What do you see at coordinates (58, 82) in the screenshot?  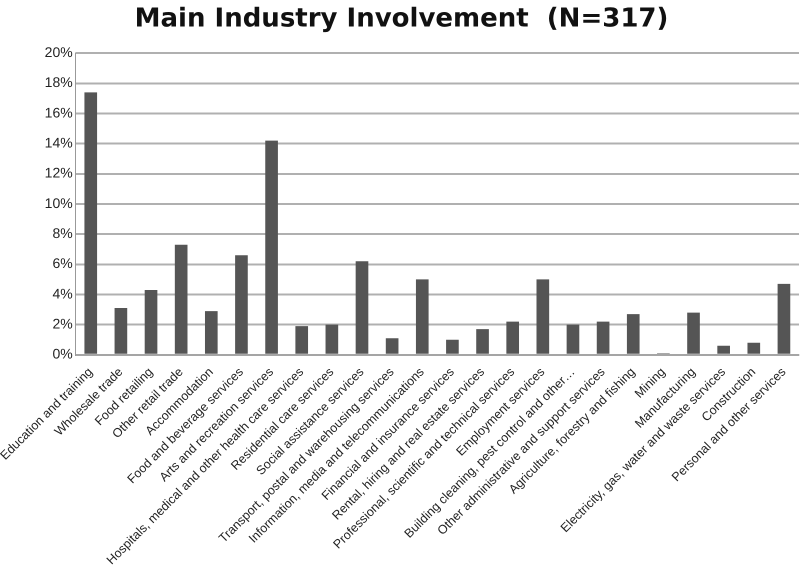 I see `y-tick-label: 18%` at bounding box center [58, 82].